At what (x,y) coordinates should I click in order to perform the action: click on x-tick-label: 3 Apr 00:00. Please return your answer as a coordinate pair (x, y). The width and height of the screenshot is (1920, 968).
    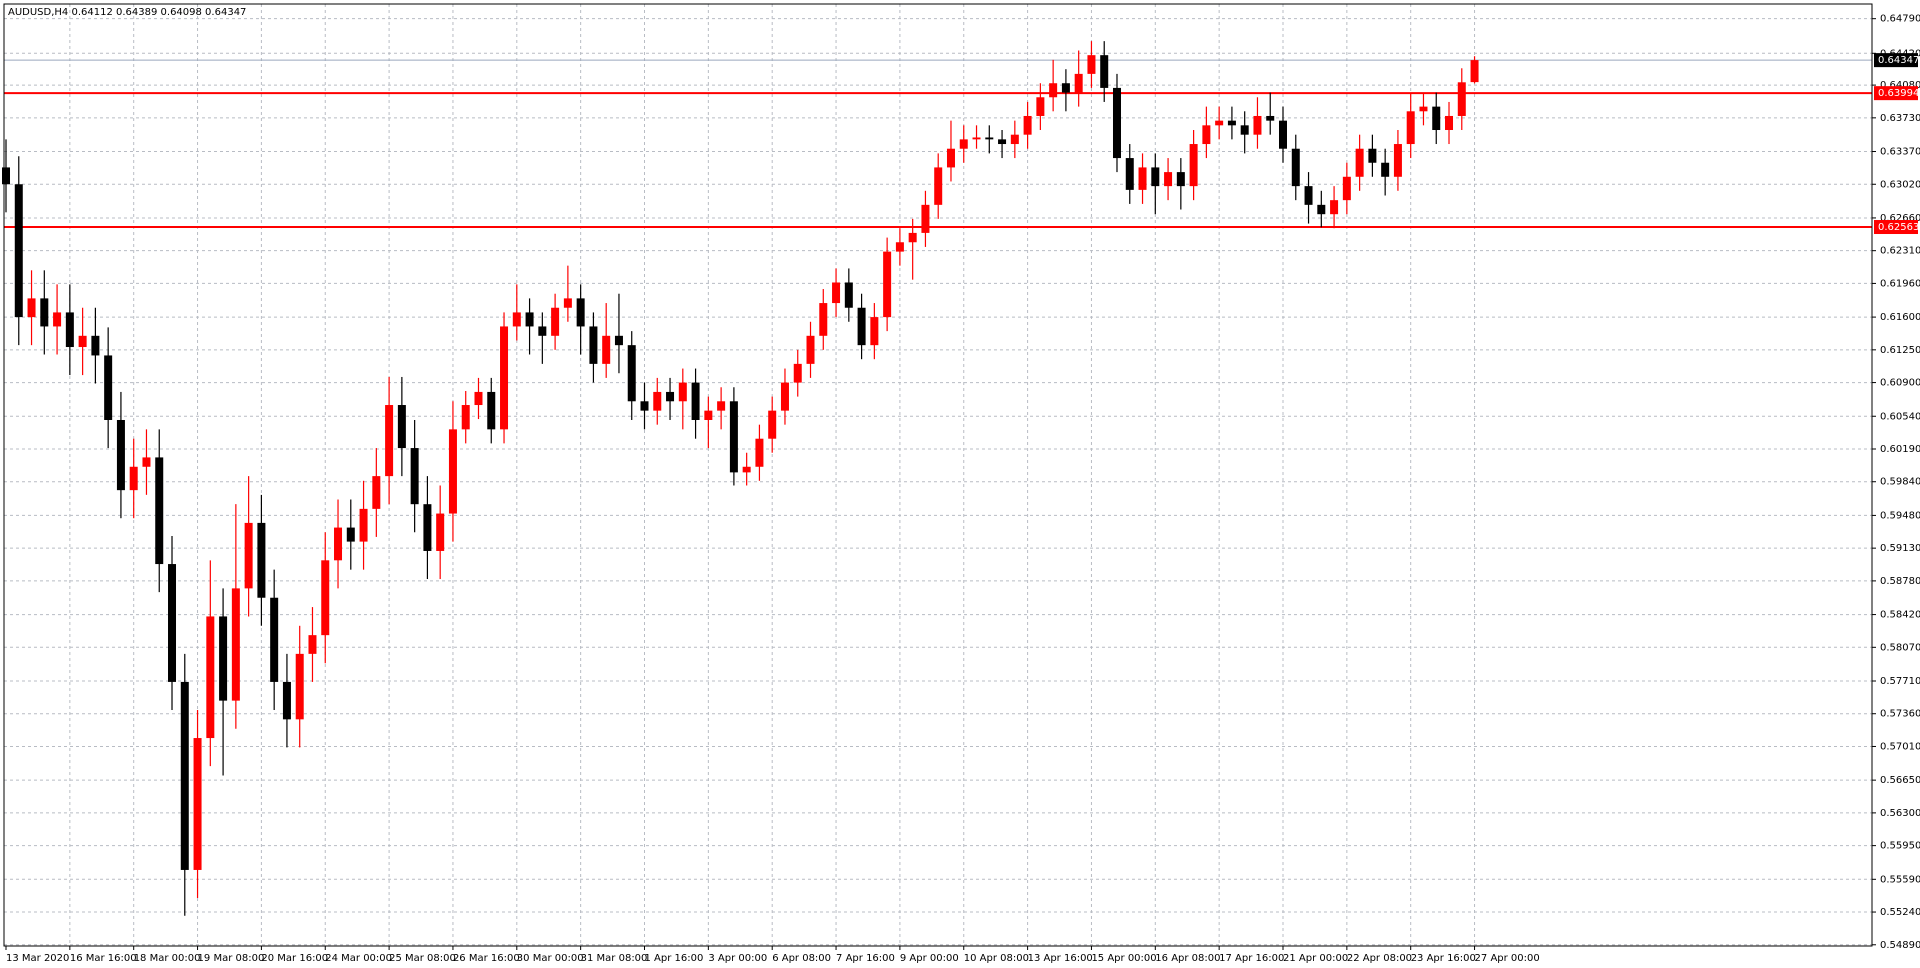
    Looking at the image, I should click on (737, 958).